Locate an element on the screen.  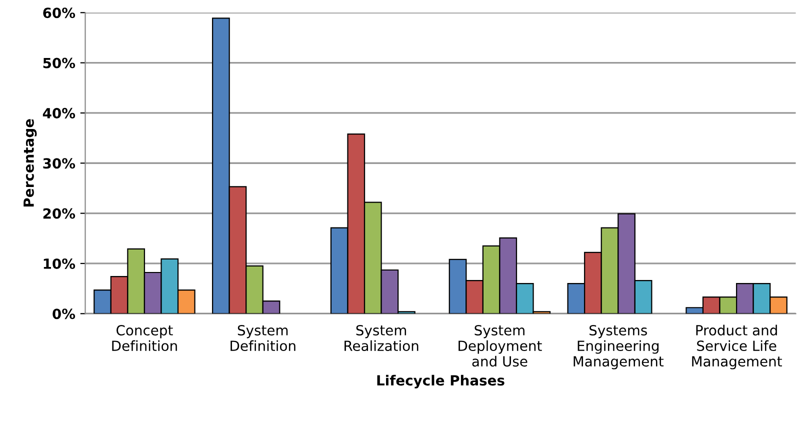
y-tick-label: 50% is located at coordinates (59, 63).